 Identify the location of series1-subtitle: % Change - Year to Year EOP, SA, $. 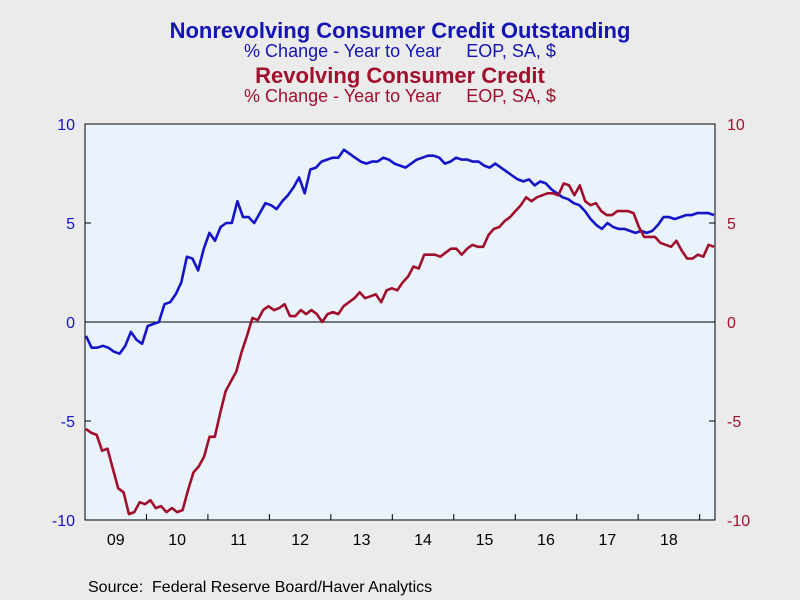
(400, 51).